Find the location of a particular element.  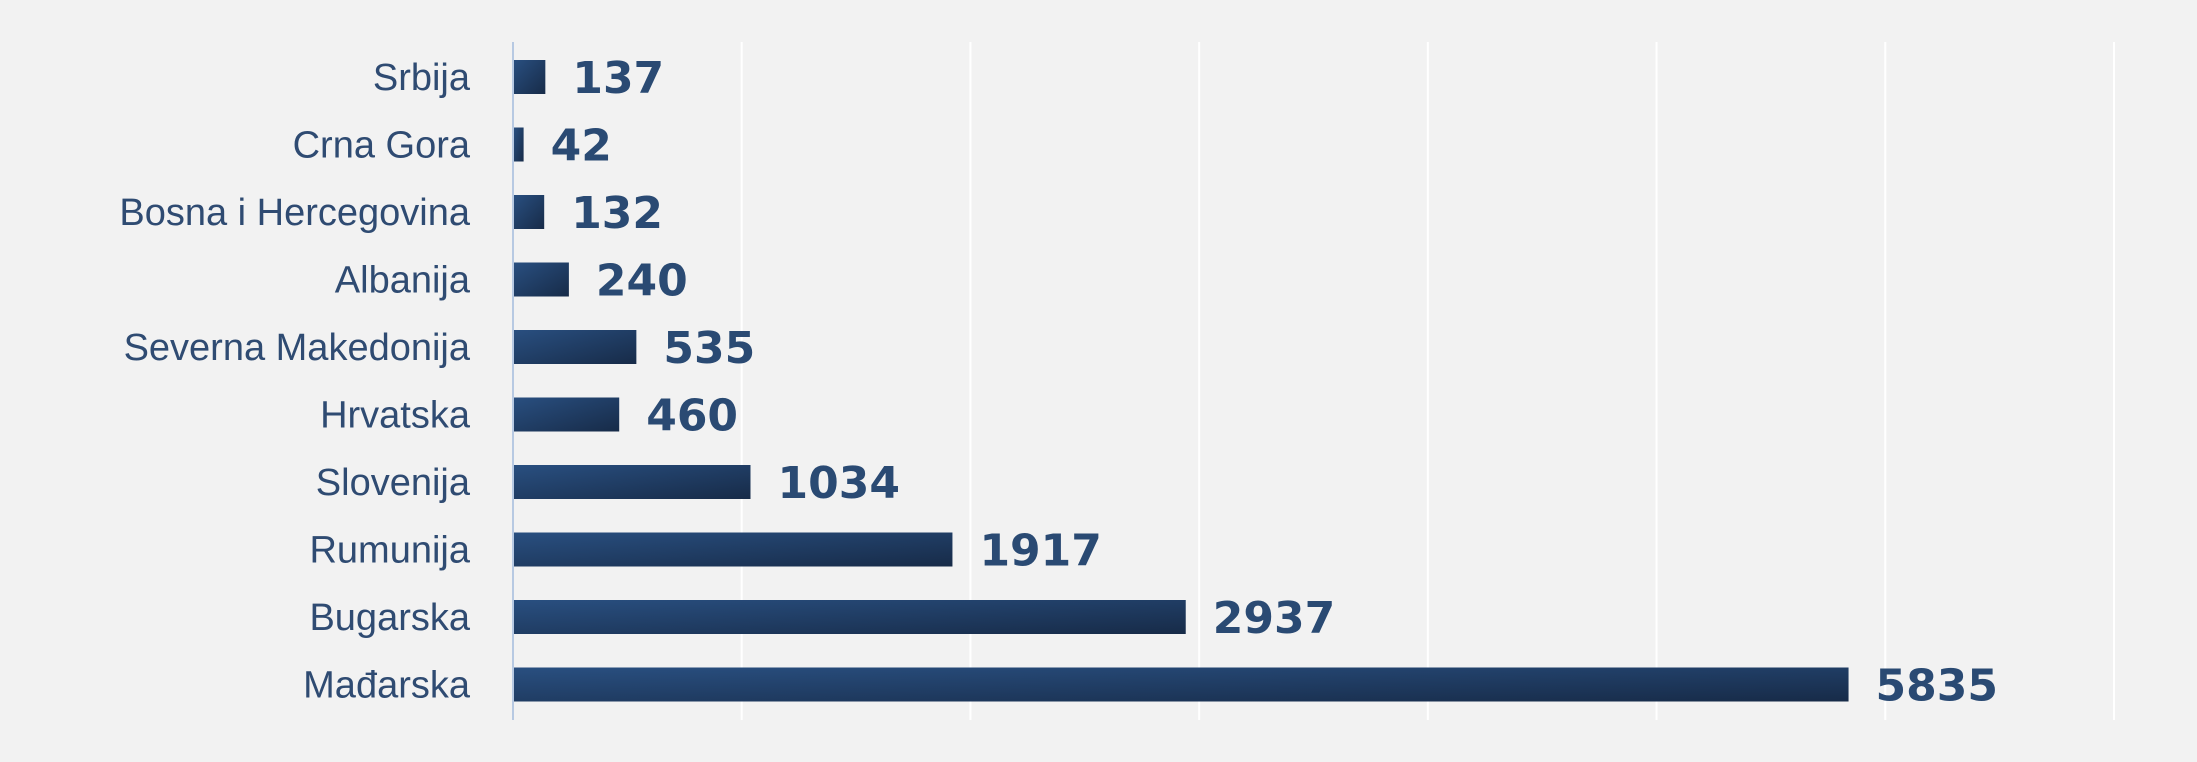

bar-bosna-i-hercegovina is located at coordinates (529, 212).